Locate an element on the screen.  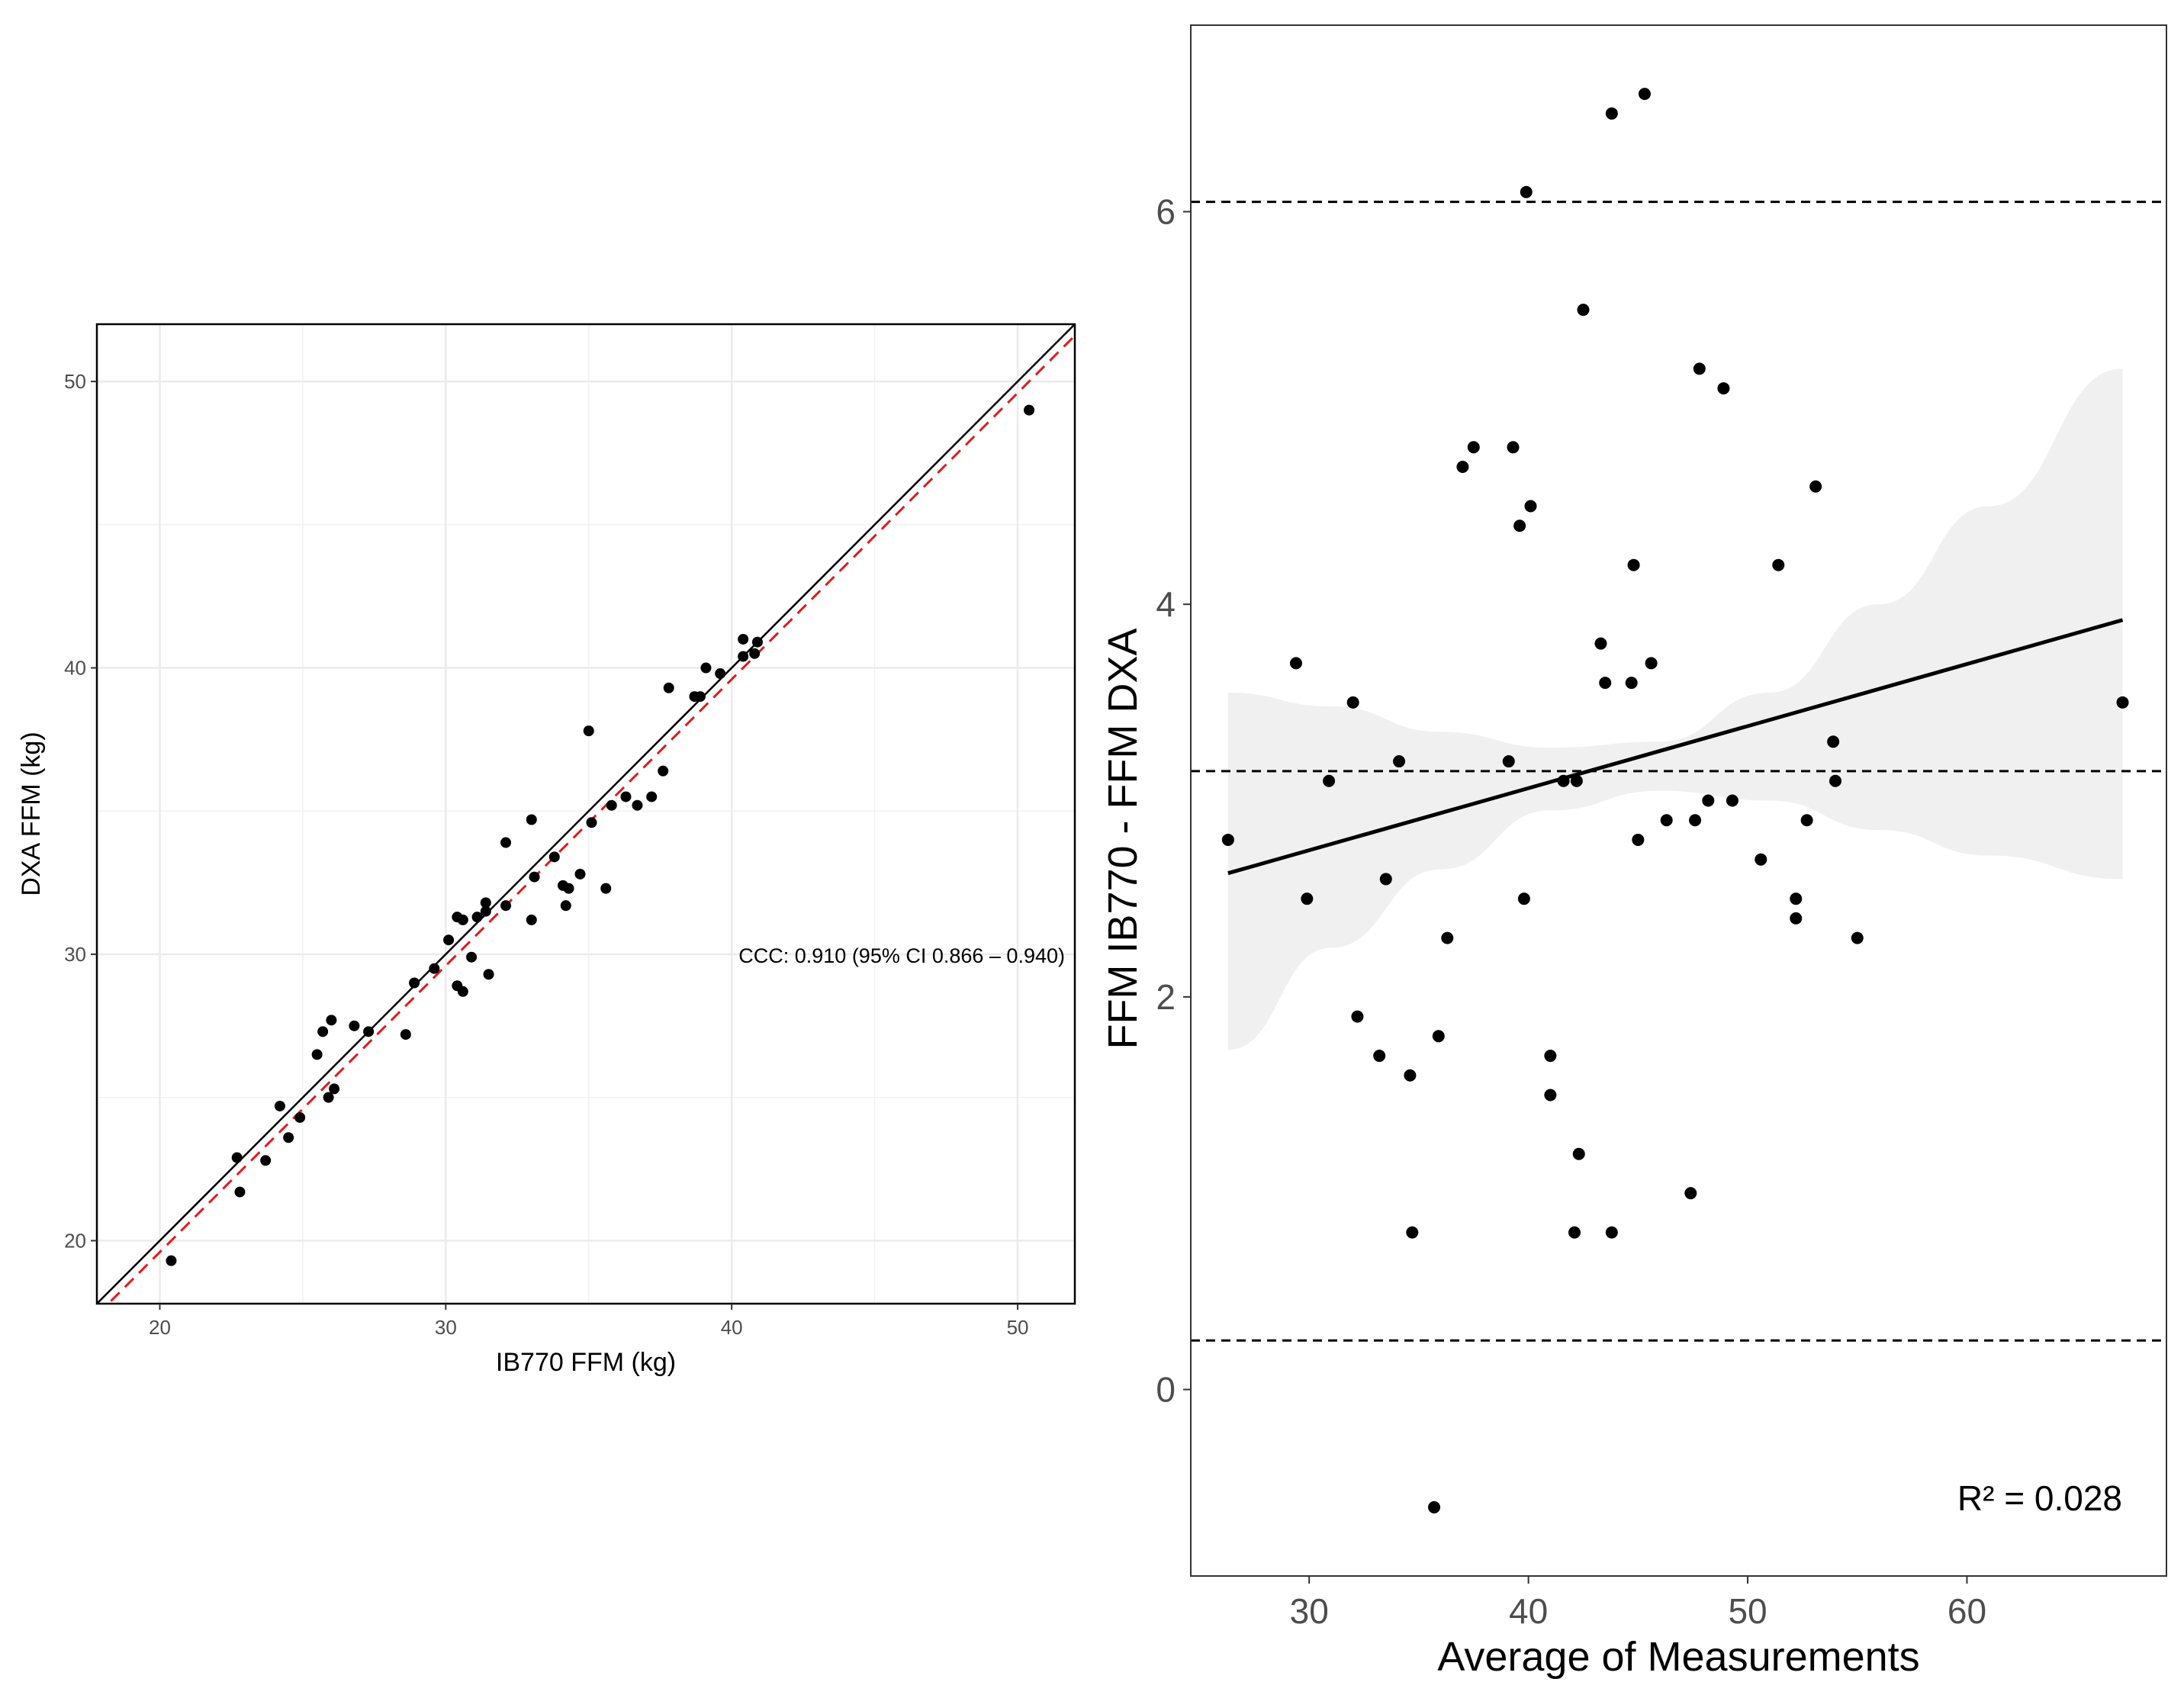
y-tick-label: 50 is located at coordinates (75, 381).